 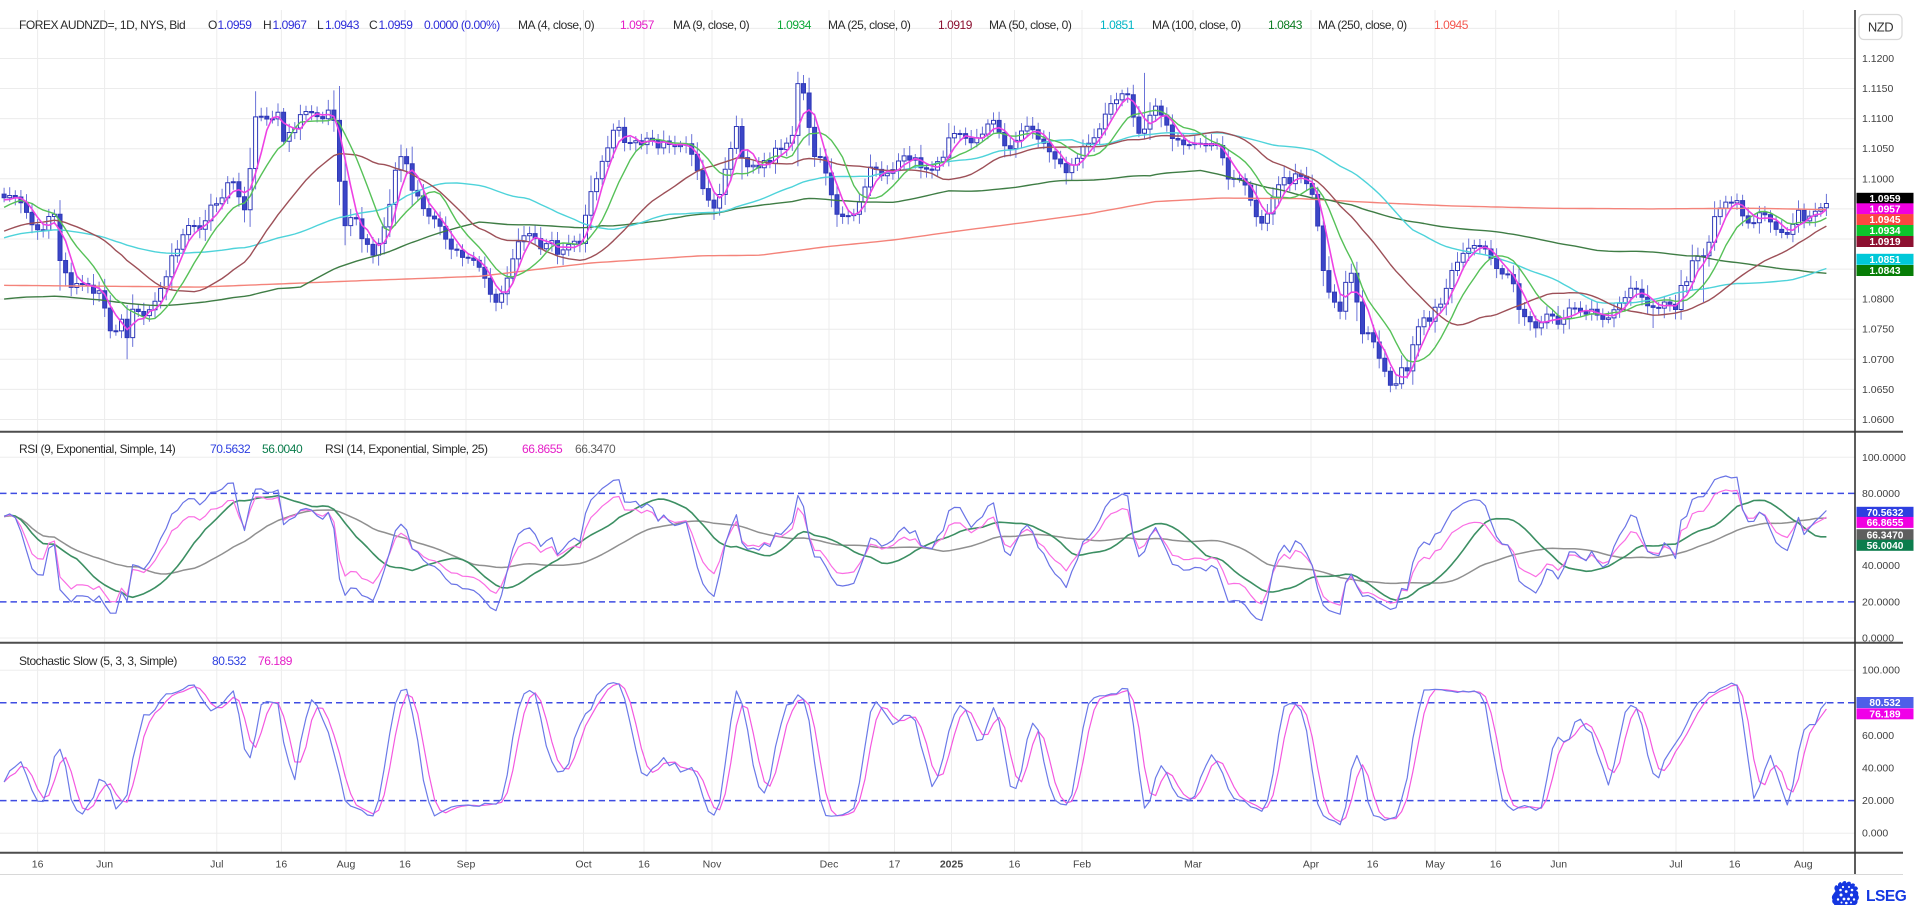 I want to click on svg-text: LSEG, so click(x=1886, y=896).